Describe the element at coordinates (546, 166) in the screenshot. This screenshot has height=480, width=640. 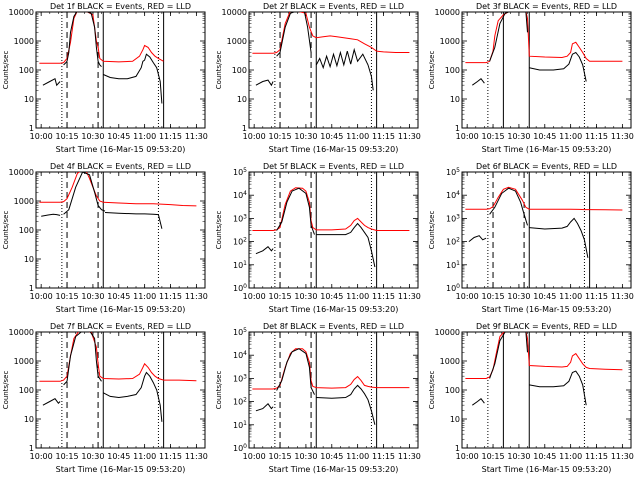
I see `panel-title: Det 6f BLACK = Events, RED = LLD` at that location.